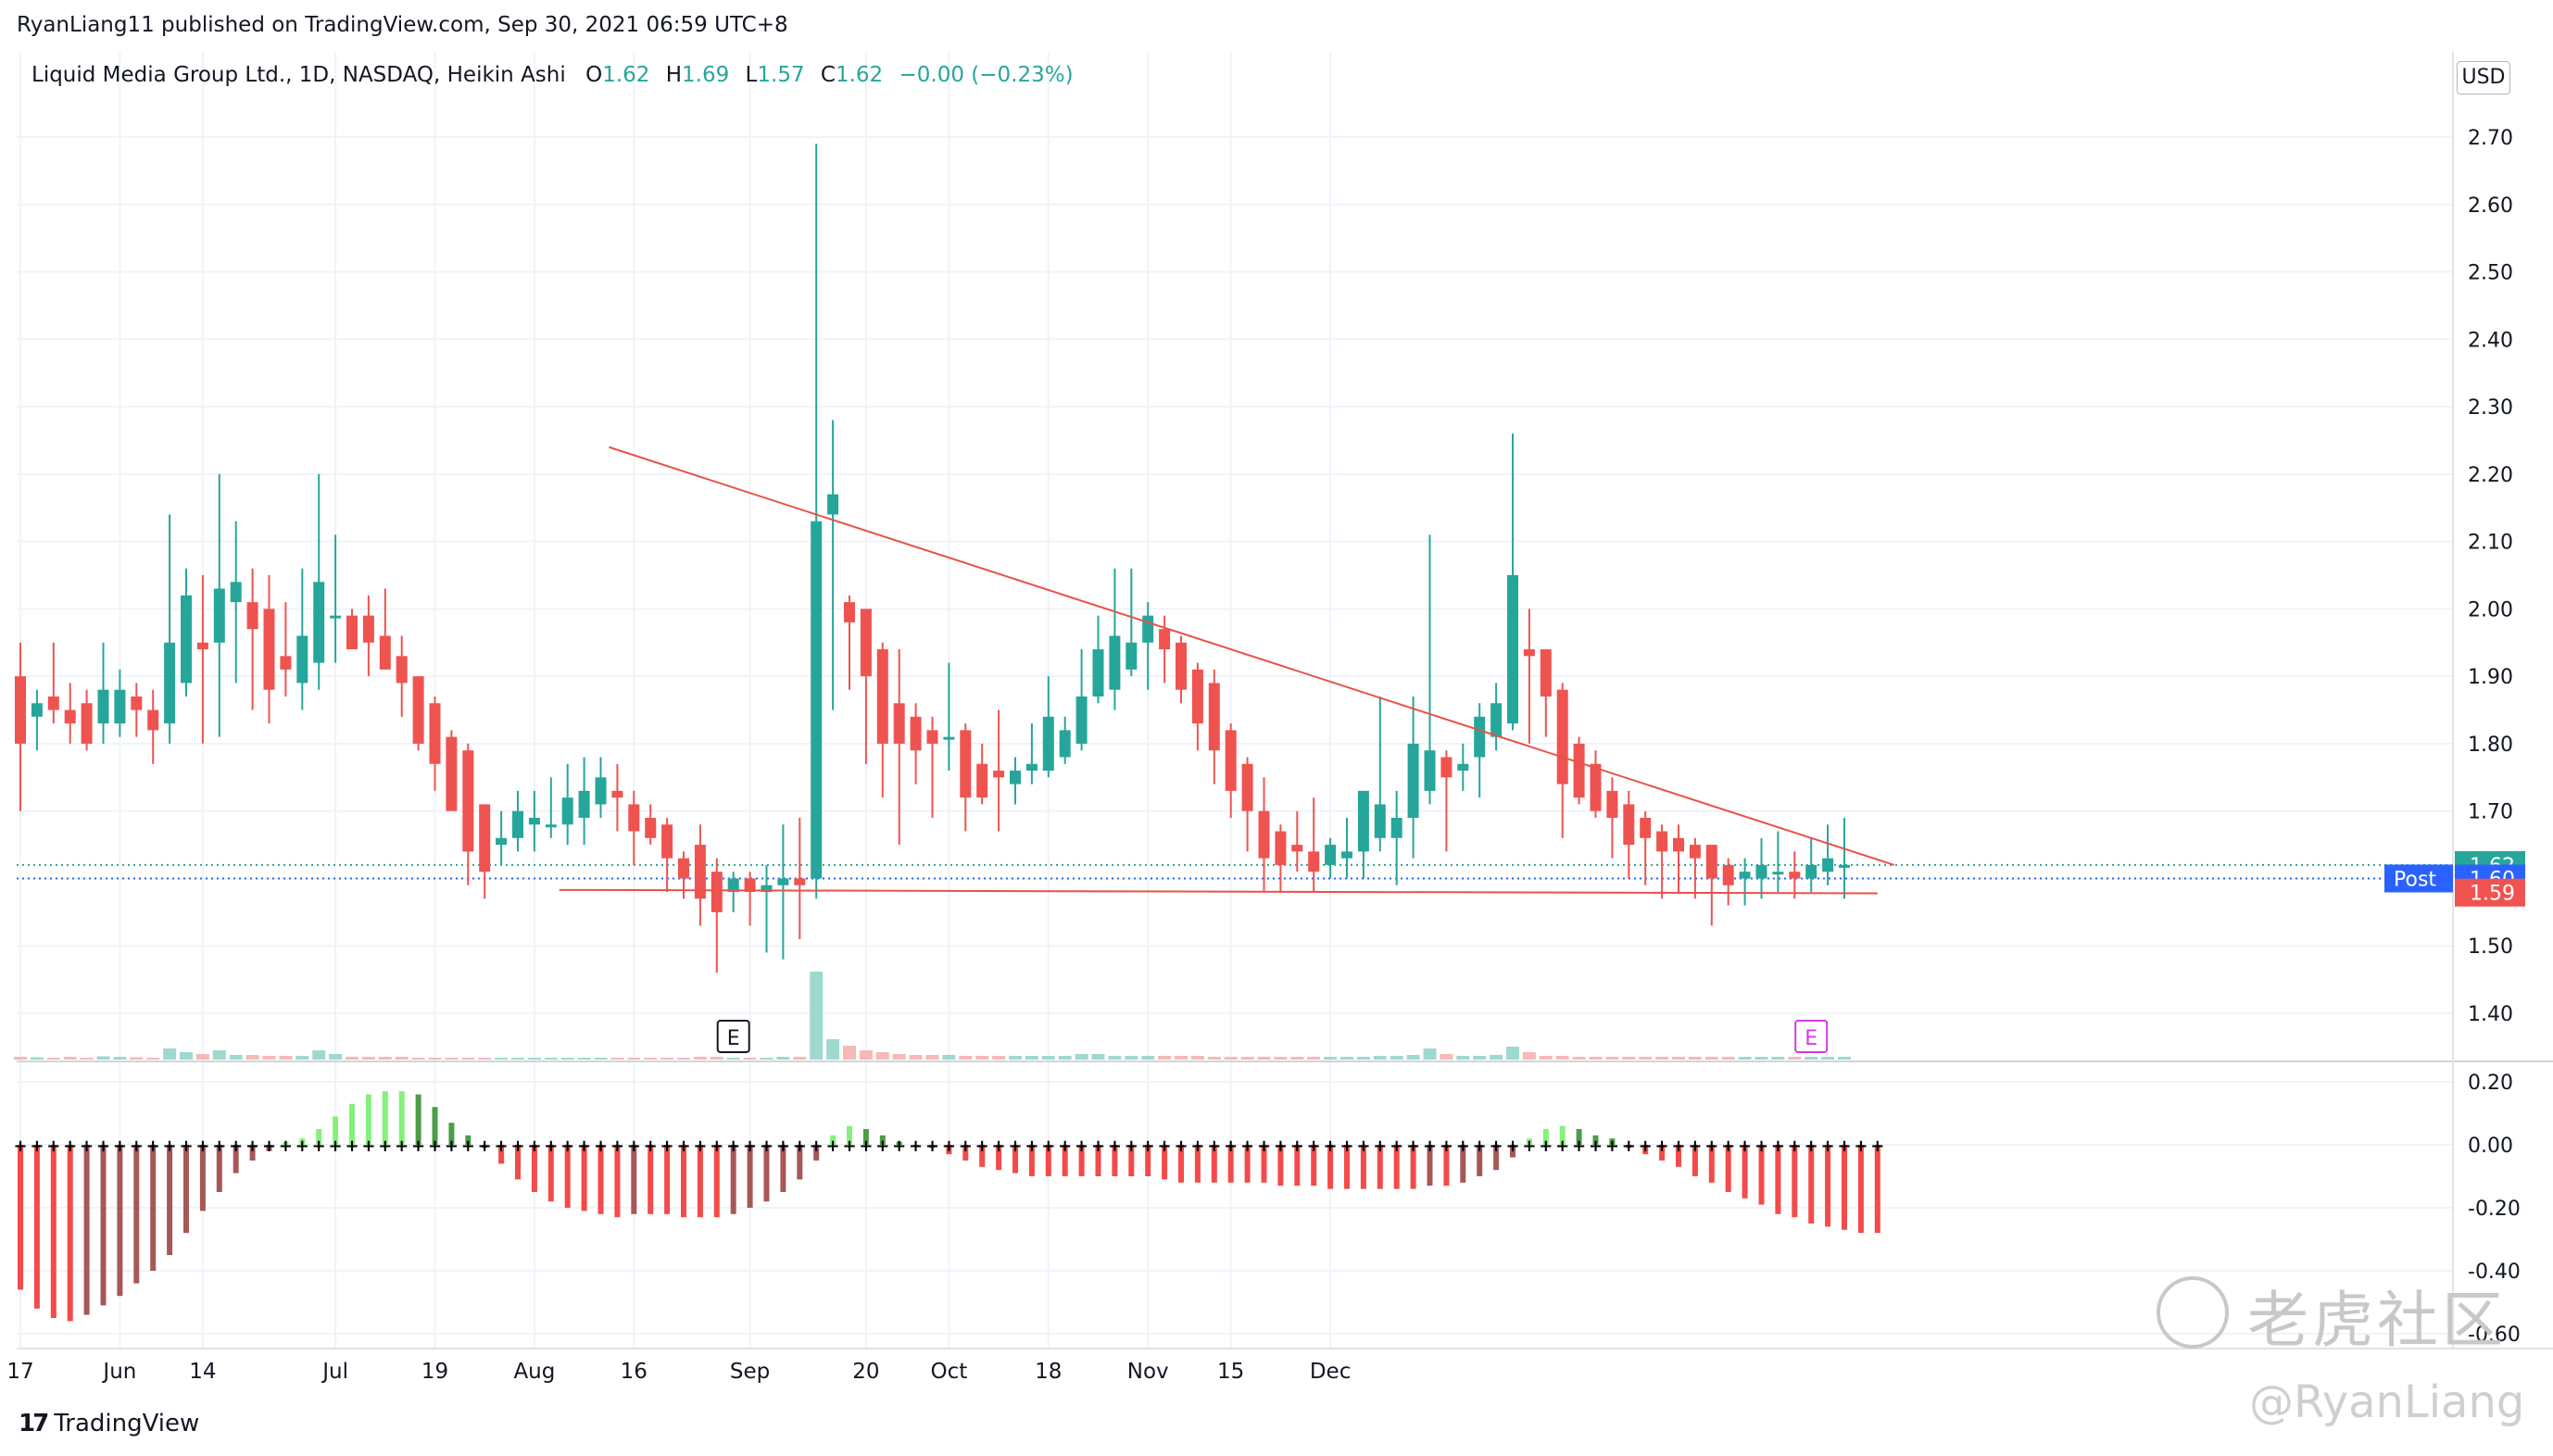 The width and height of the screenshot is (2553, 1456). Describe the element at coordinates (1148, 1372) in the screenshot. I see `time-tick-label: Nov` at that location.